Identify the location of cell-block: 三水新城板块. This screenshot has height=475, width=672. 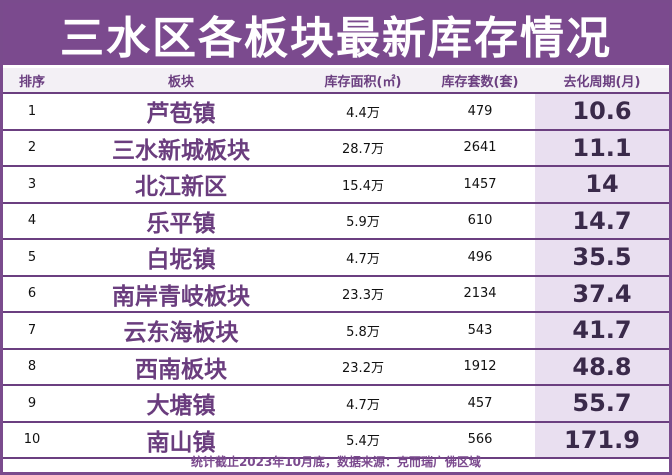
(181, 148).